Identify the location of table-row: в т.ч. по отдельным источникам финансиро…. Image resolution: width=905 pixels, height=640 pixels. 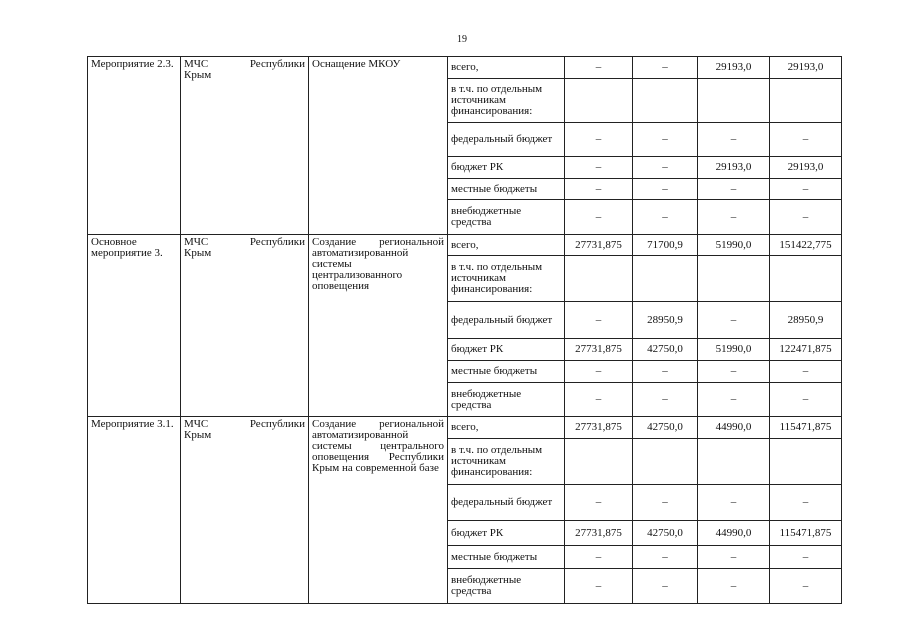
(465, 100).